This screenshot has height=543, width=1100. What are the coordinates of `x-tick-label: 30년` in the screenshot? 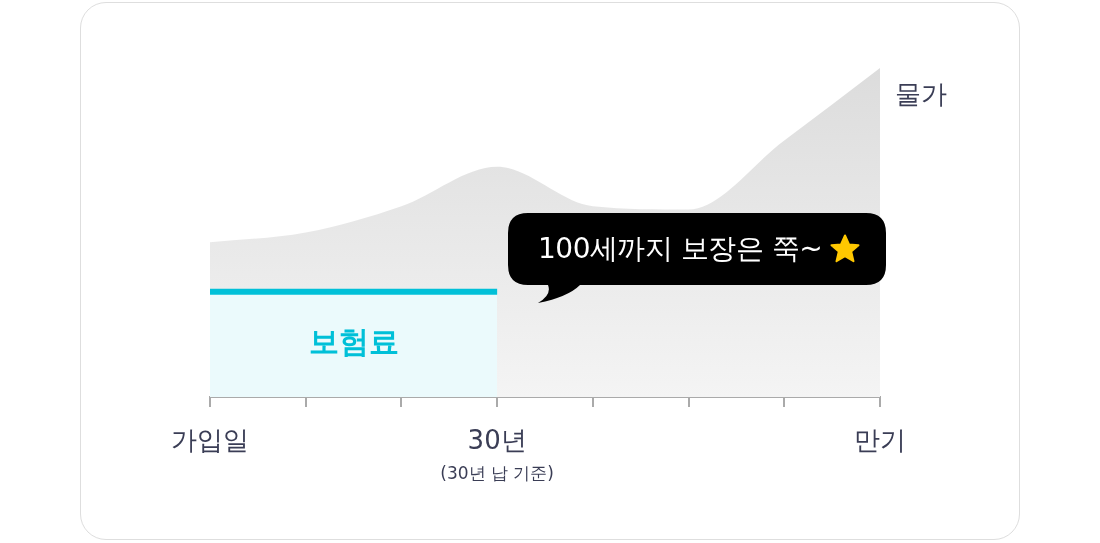 It's located at (497, 440).